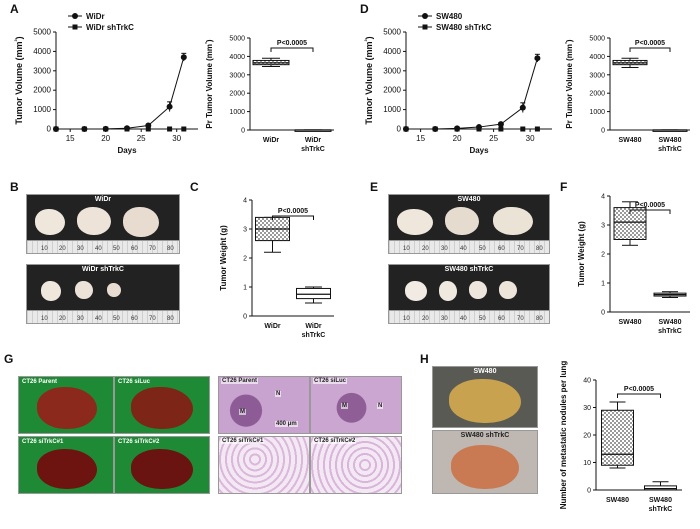 This screenshot has height=529, width=700. I want to click on series-line, so click(120, 93).